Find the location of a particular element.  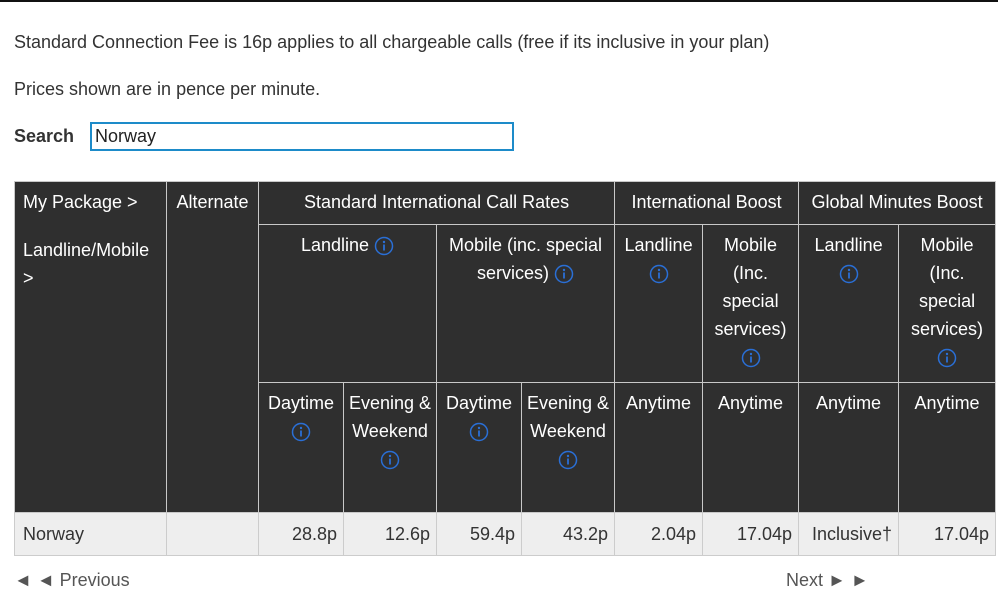

next-link: Next ► ► is located at coordinates (827, 580).